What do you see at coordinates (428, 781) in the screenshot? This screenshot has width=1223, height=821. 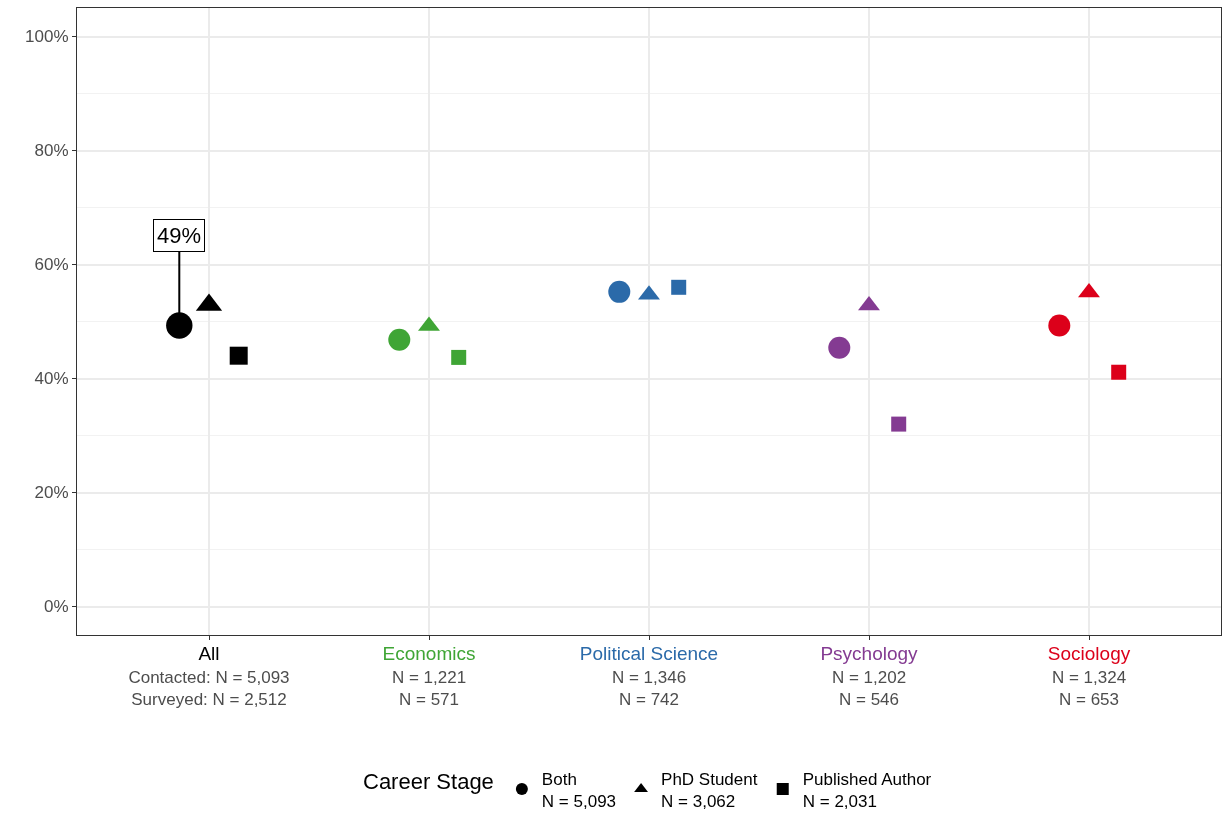 I see `legend-title: Career Stage` at bounding box center [428, 781].